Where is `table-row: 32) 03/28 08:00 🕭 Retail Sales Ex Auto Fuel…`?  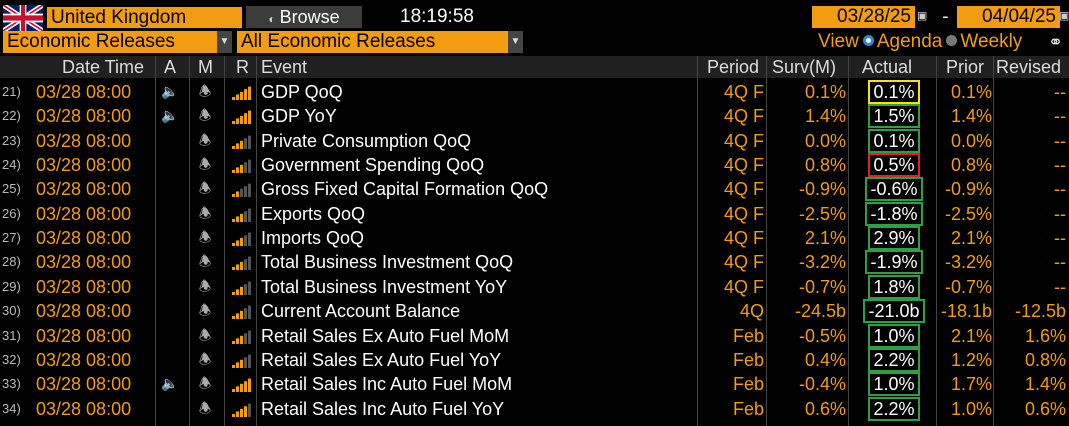
table-row: 32) 03/28 08:00 🕭 Retail Sales Ex Auto Fuel… is located at coordinates (534, 359).